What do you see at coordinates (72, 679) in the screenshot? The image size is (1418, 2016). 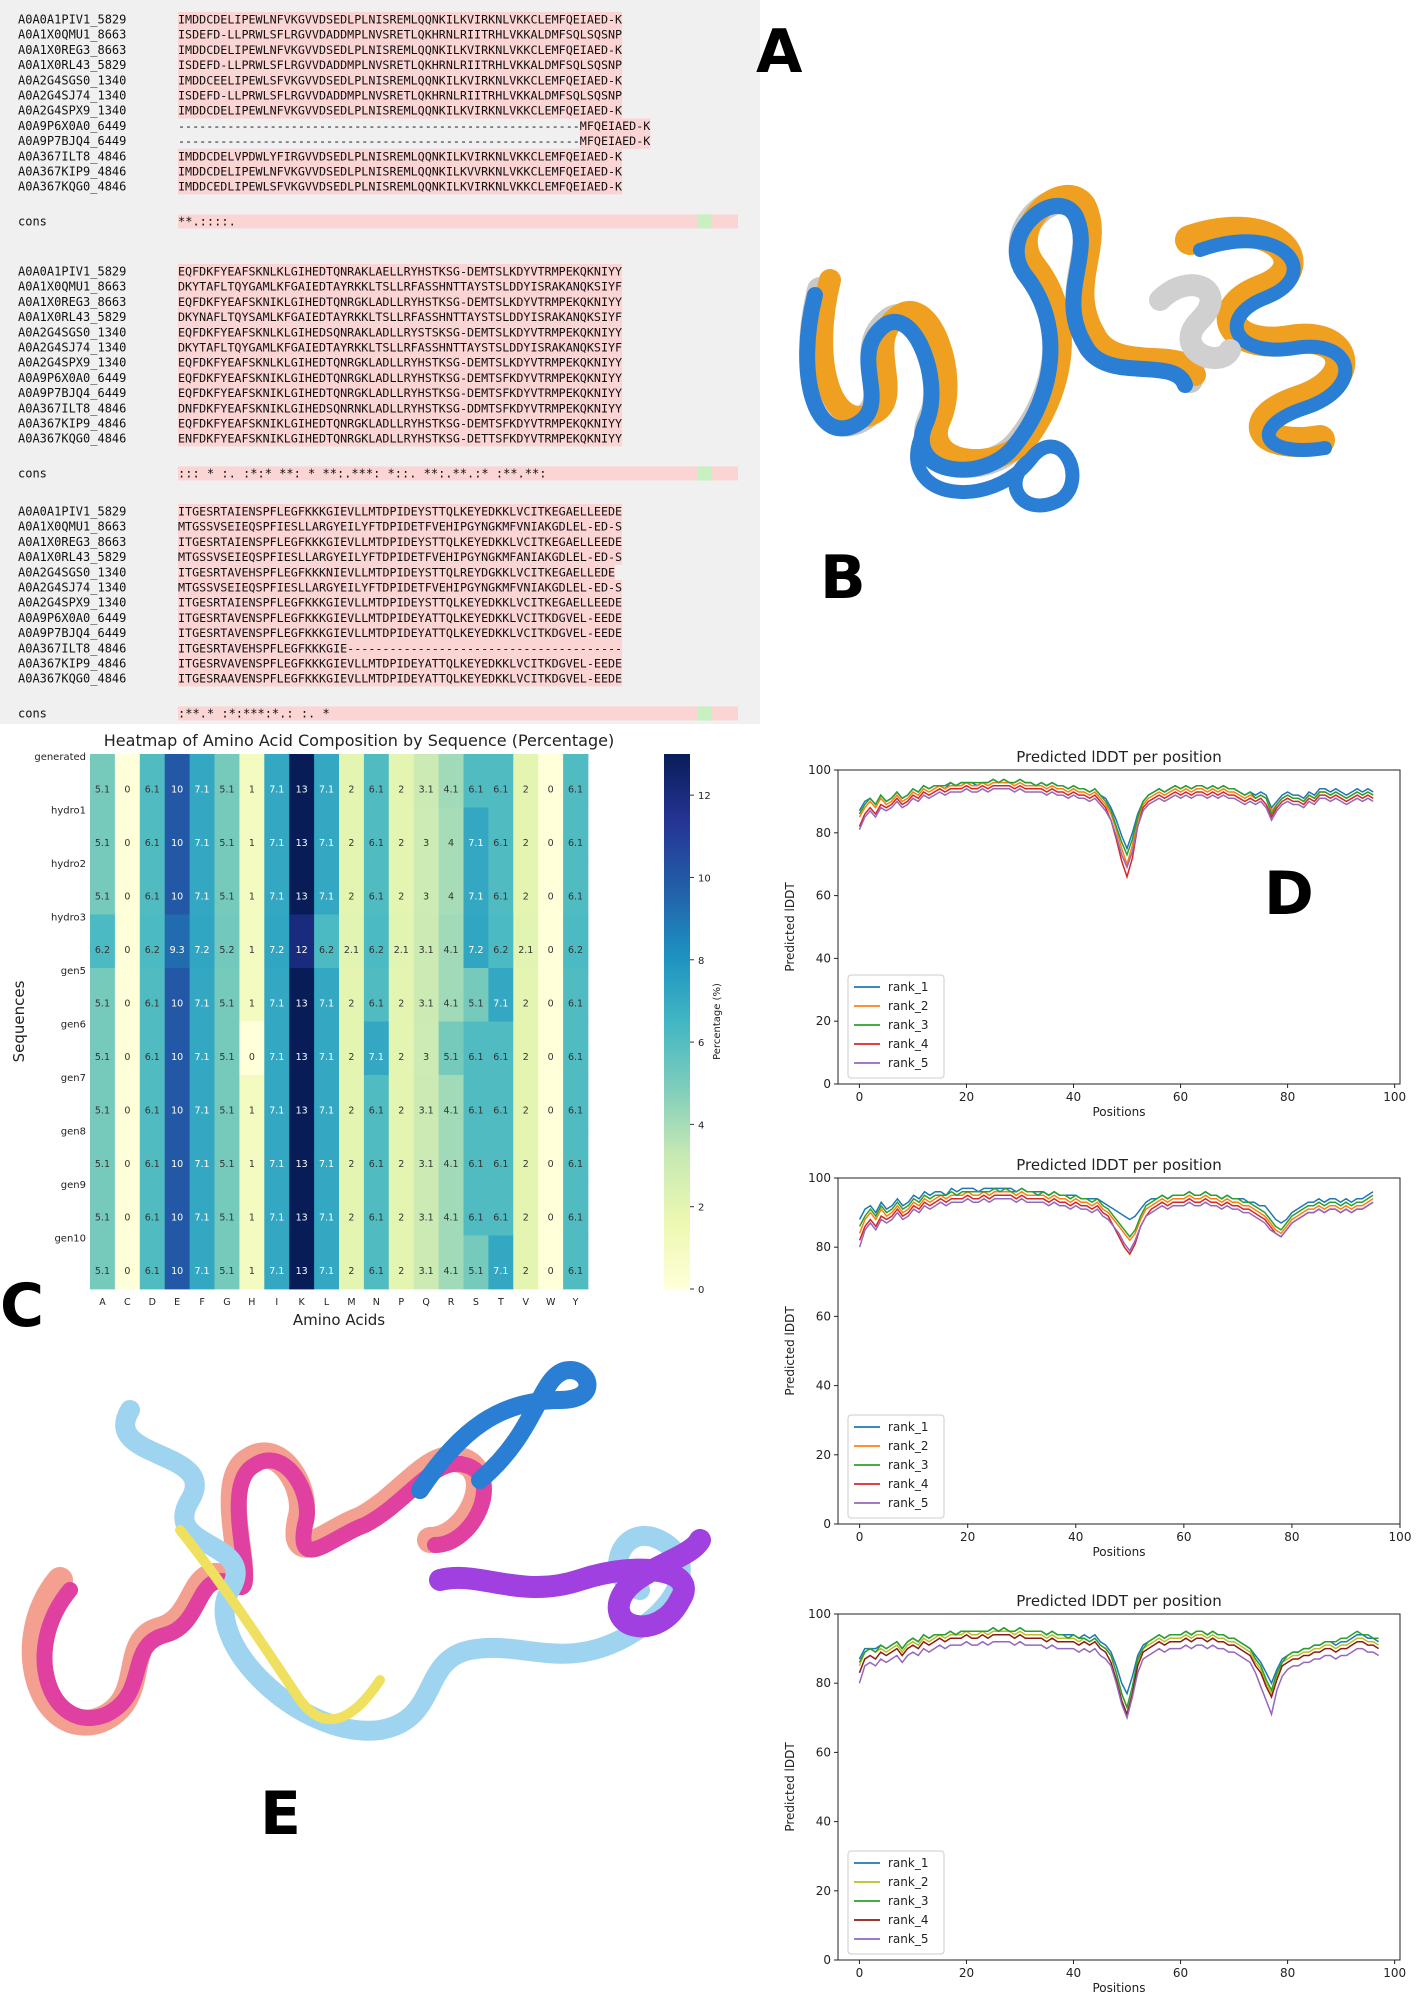 I see `sequence-id: A0A367KQG0_4846` at bounding box center [72, 679].